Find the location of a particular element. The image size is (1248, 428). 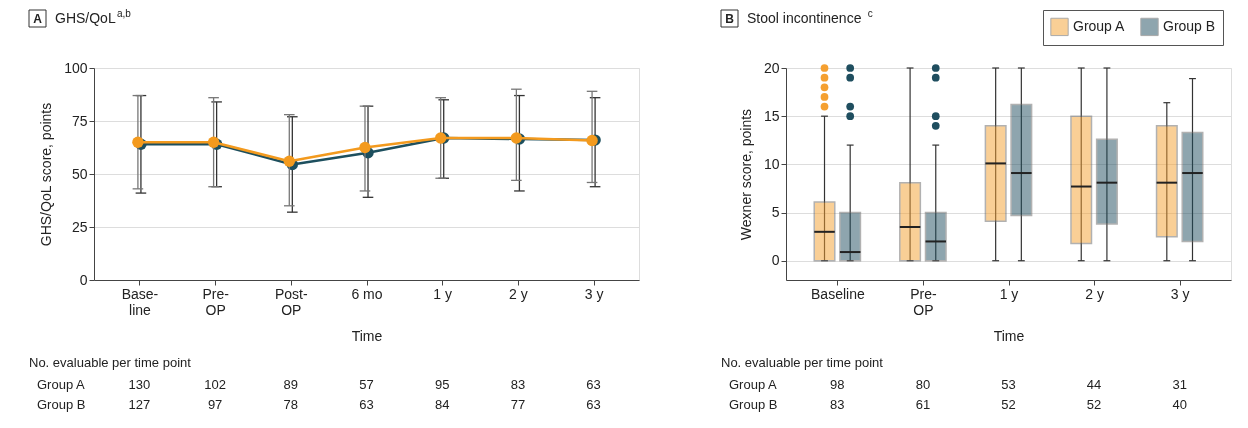

text: 53 is located at coordinates (1008, 384).